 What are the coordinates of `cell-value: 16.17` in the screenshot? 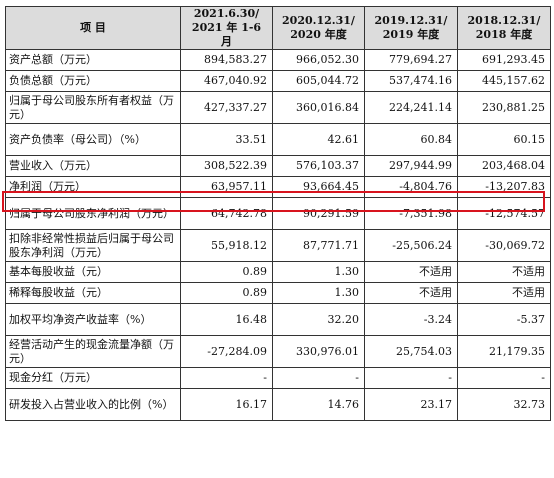 It's located at (226, 404).